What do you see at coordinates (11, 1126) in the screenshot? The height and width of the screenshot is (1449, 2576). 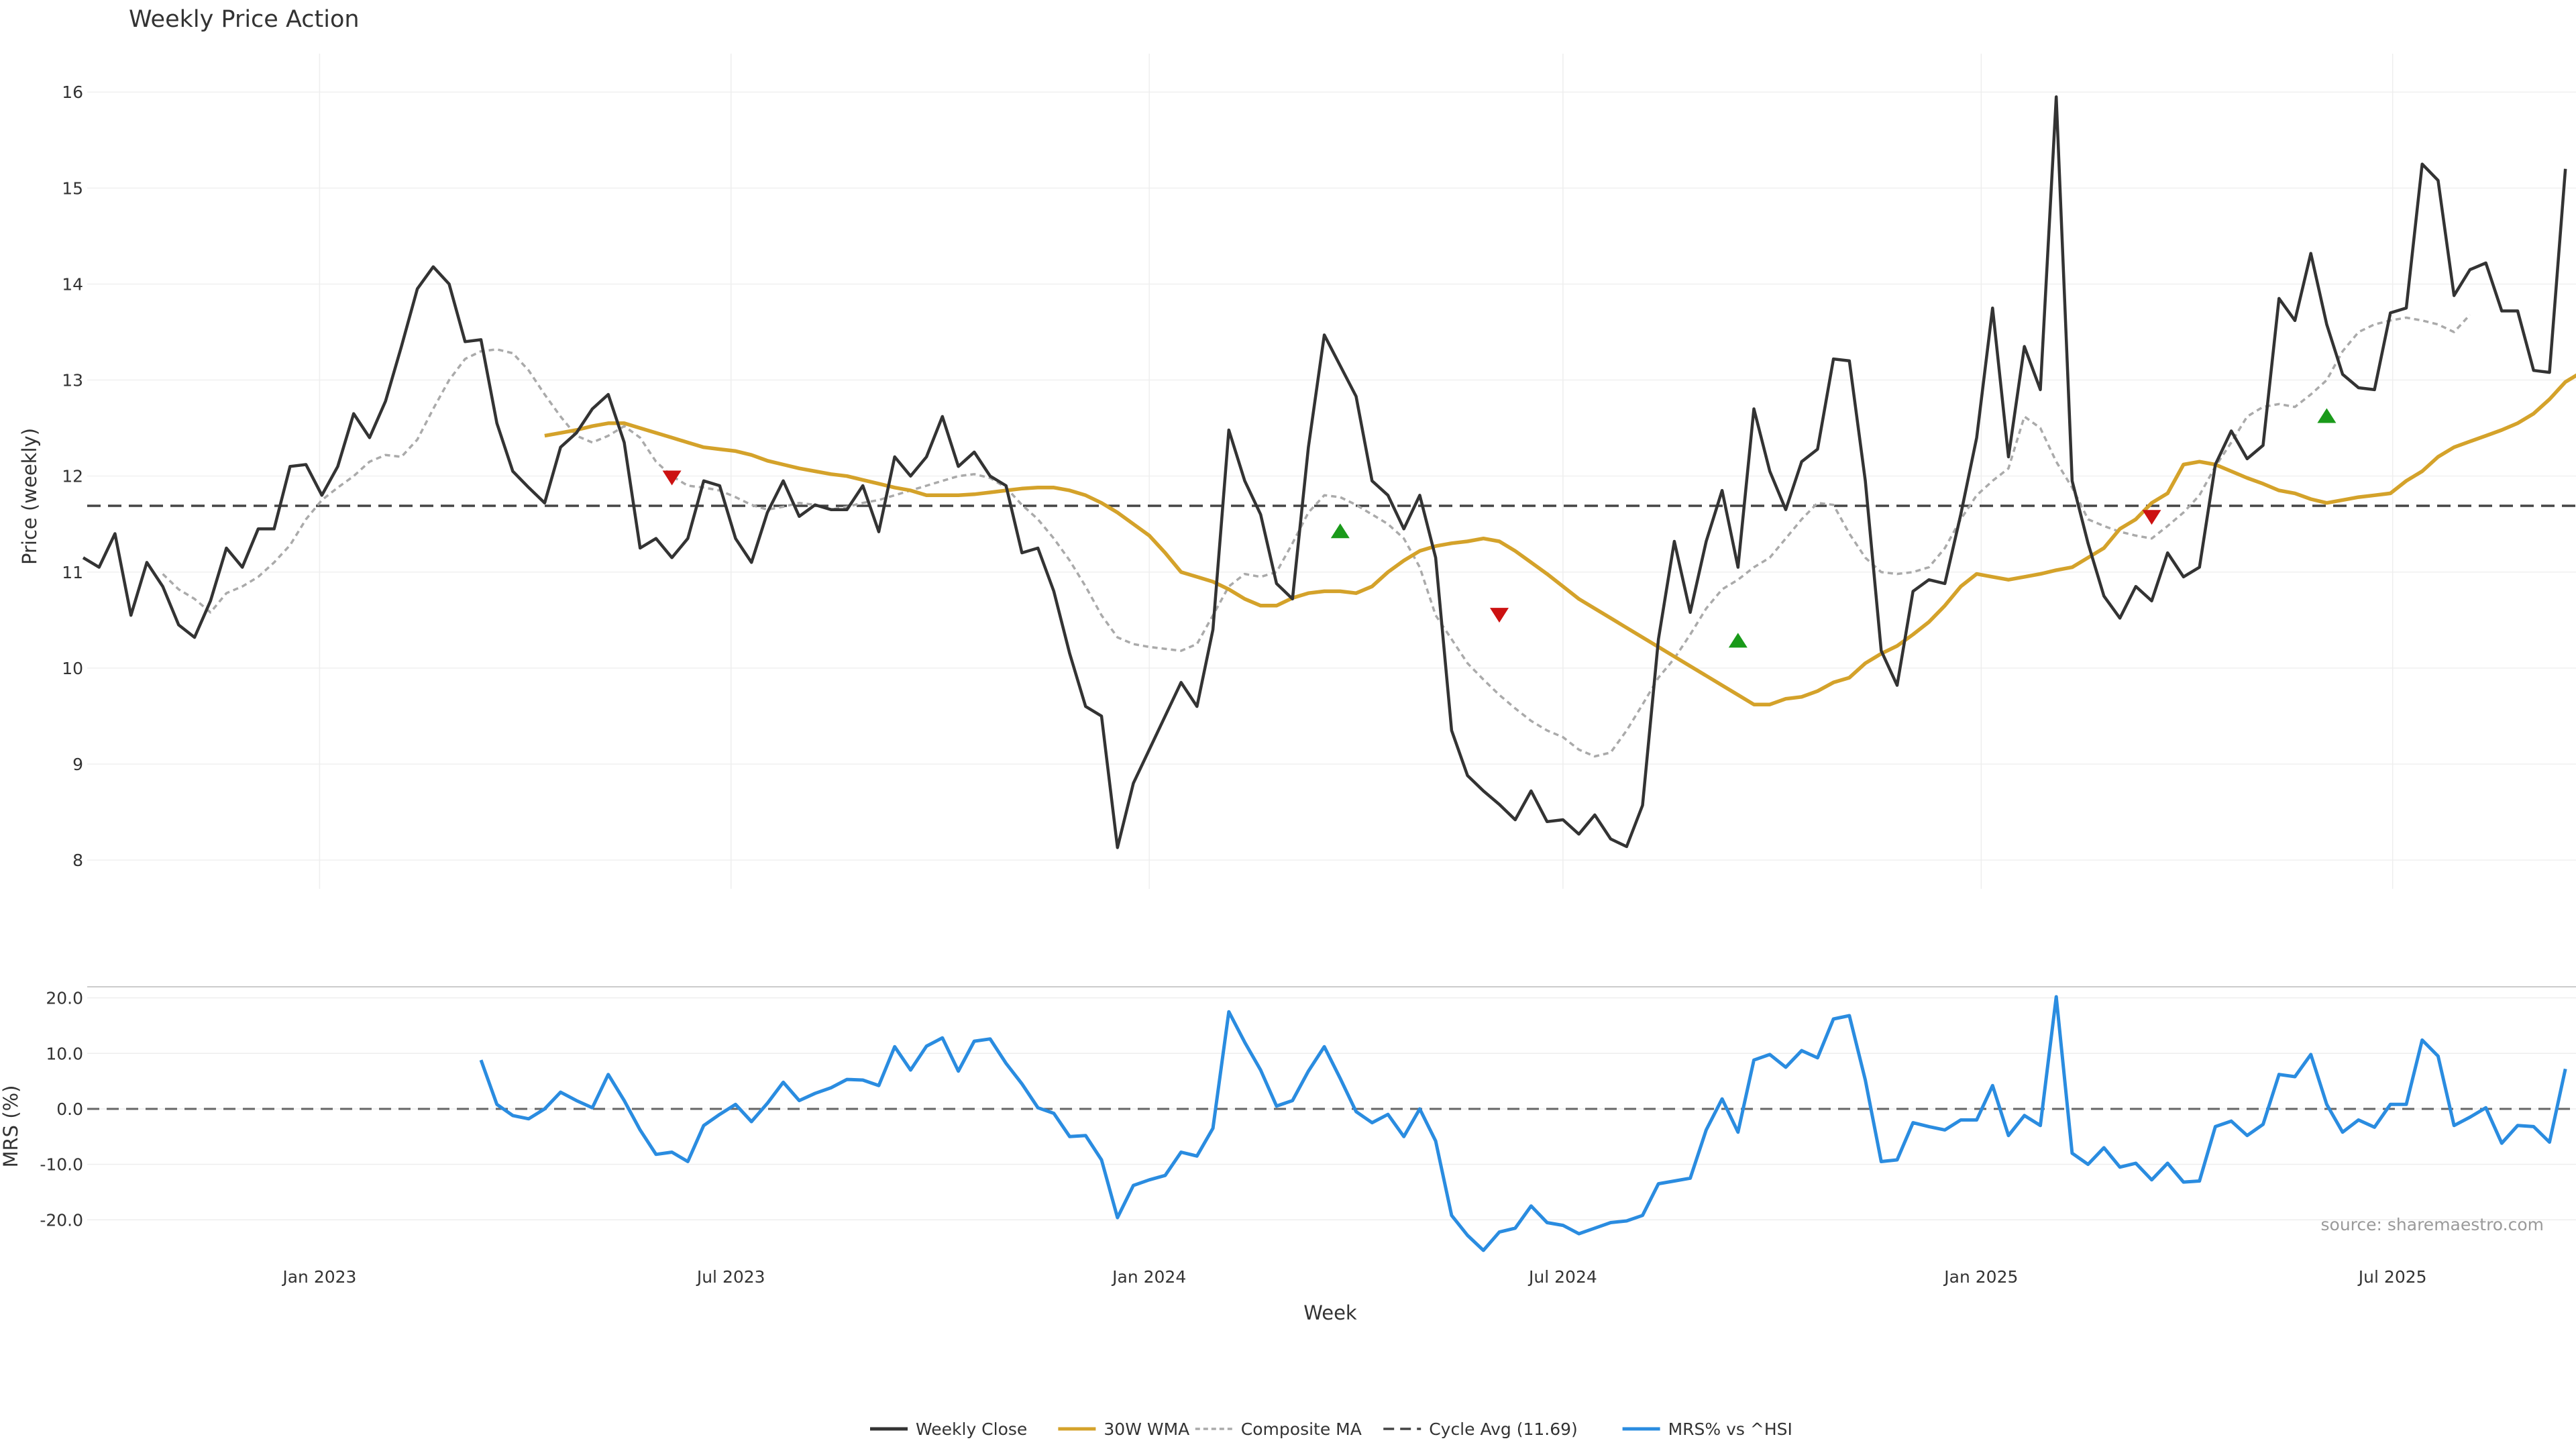 I see `mrs-y-axis-label: MRS (%)` at bounding box center [11, 1126].